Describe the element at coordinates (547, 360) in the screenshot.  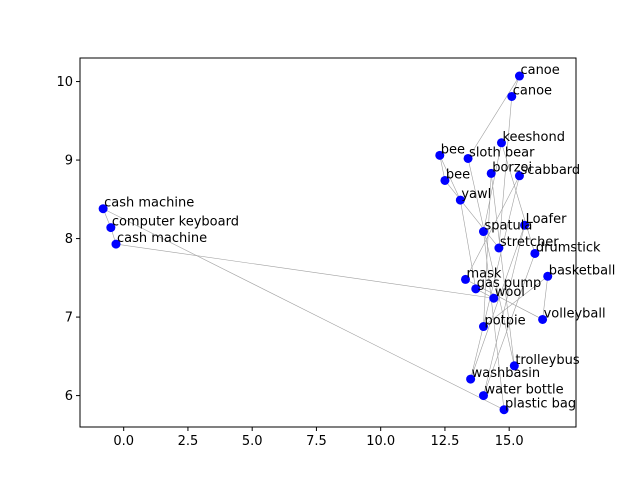
I see `point-label: trolleybus` at that location.